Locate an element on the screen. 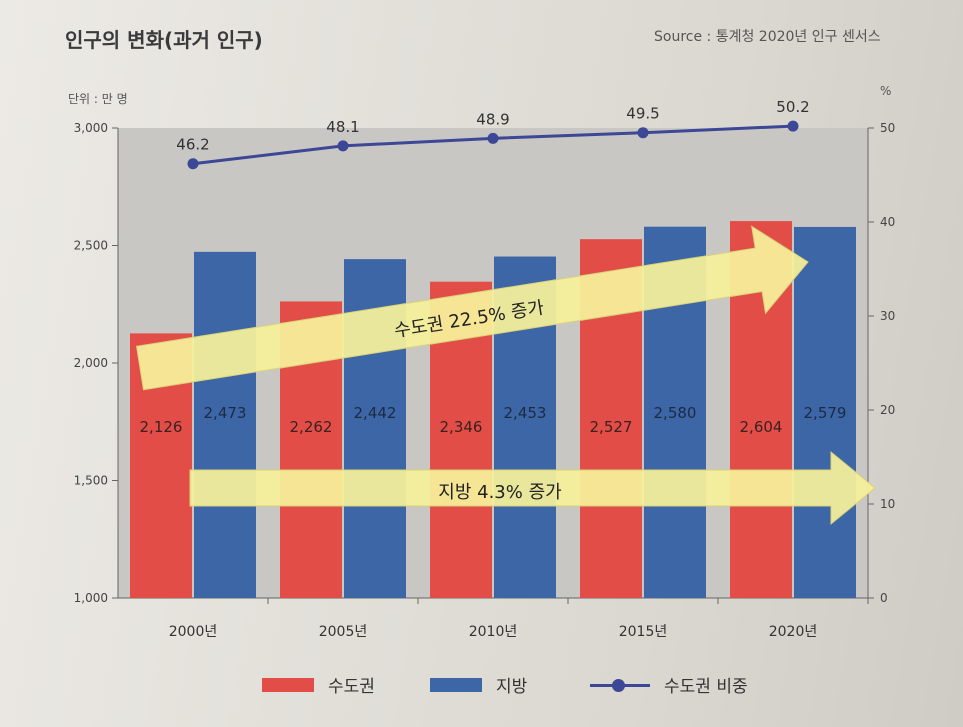  x-tick-label: 2010년 is located at coordinates (493, 632).